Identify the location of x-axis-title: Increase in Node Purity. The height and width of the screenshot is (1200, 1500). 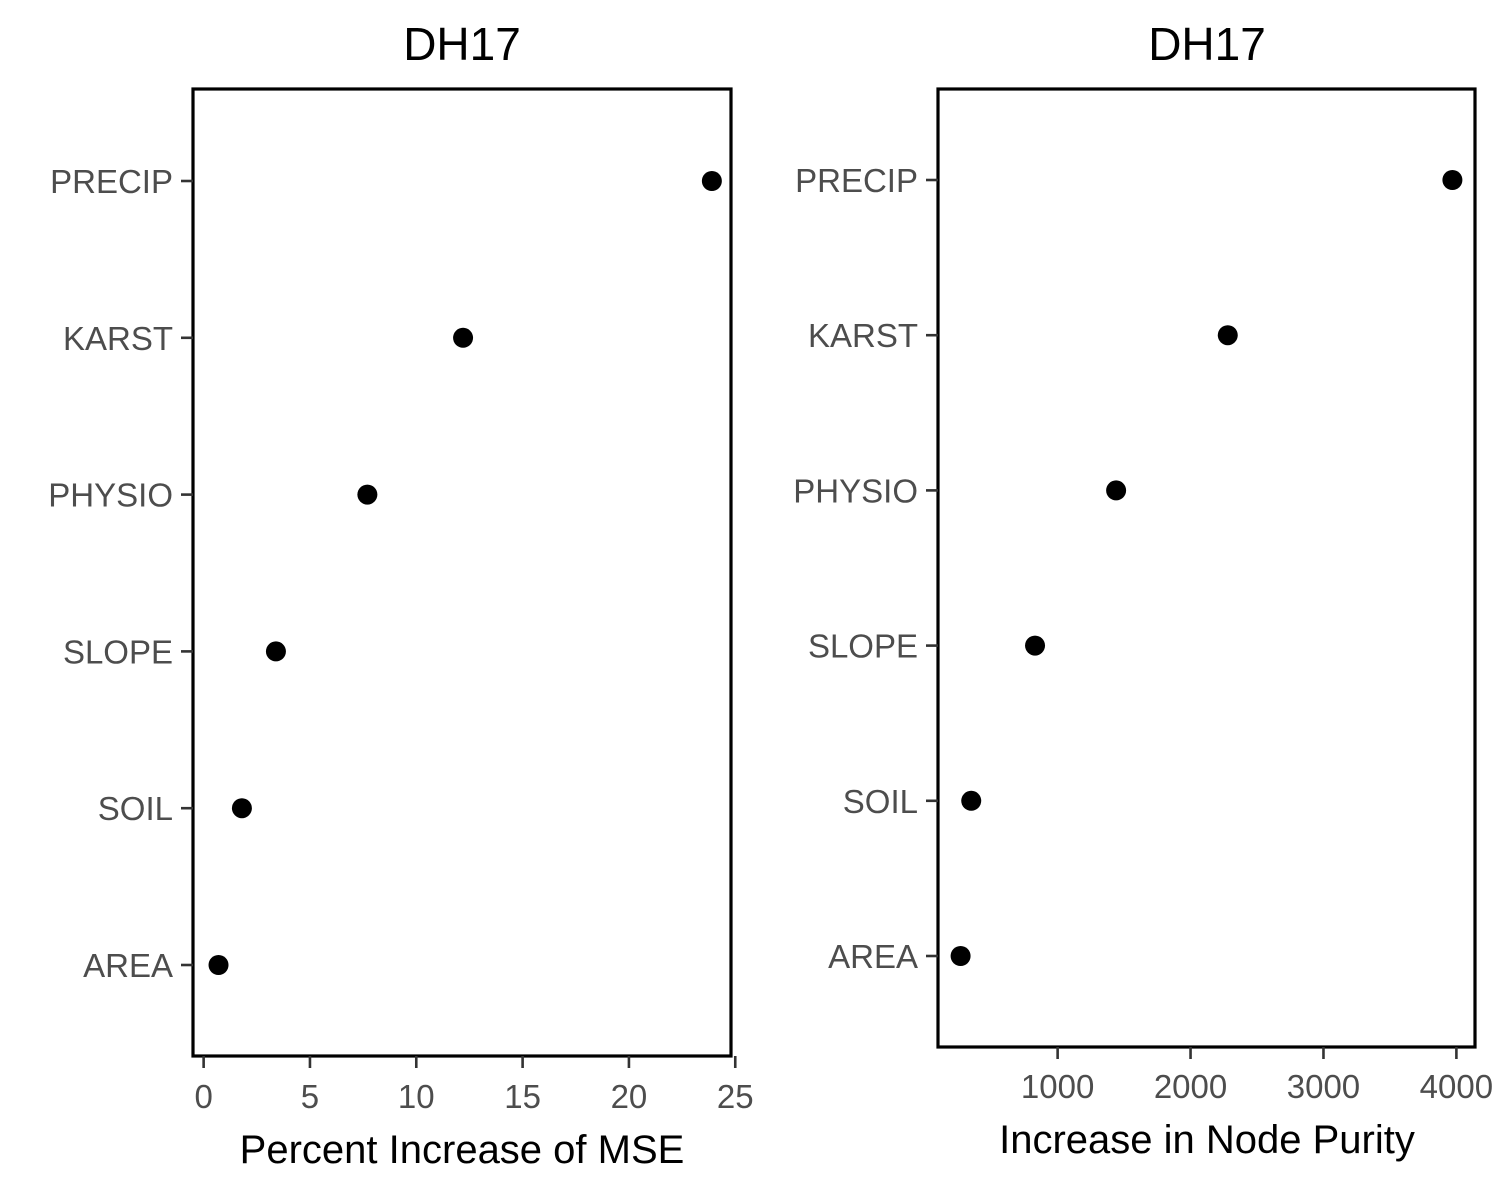
(1207, 1140).